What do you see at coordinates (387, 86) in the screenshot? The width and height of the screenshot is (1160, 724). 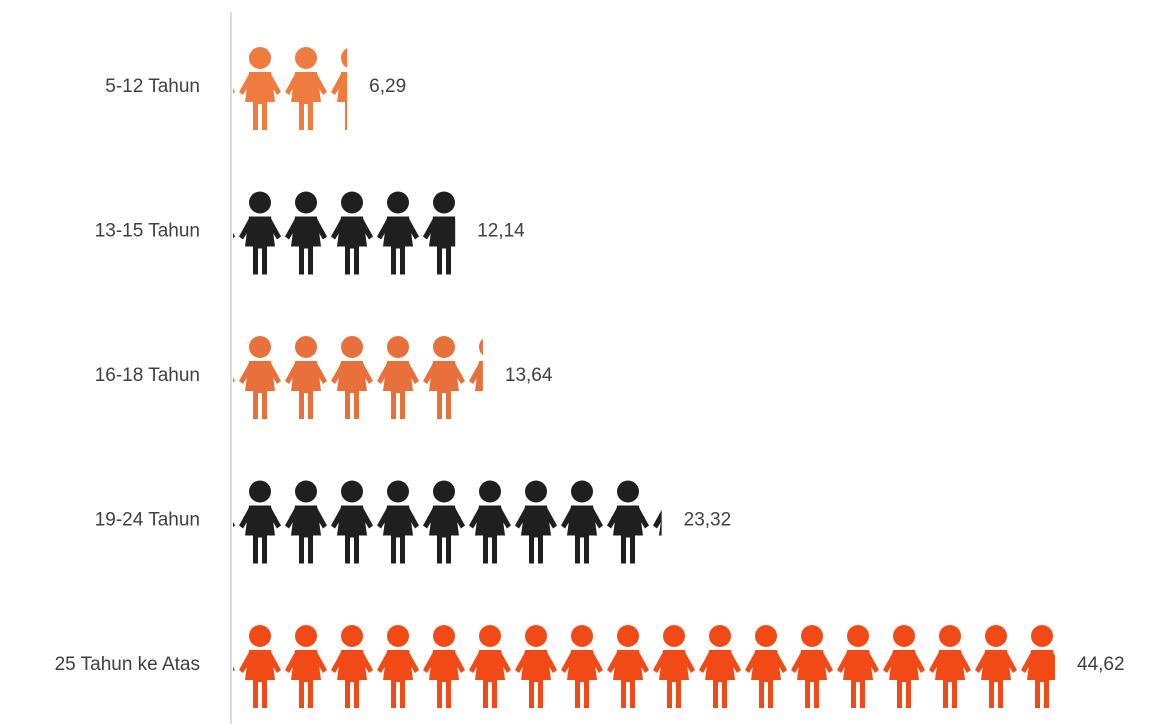 I see `value-label: 6,29` at bounding box center [387, 86].